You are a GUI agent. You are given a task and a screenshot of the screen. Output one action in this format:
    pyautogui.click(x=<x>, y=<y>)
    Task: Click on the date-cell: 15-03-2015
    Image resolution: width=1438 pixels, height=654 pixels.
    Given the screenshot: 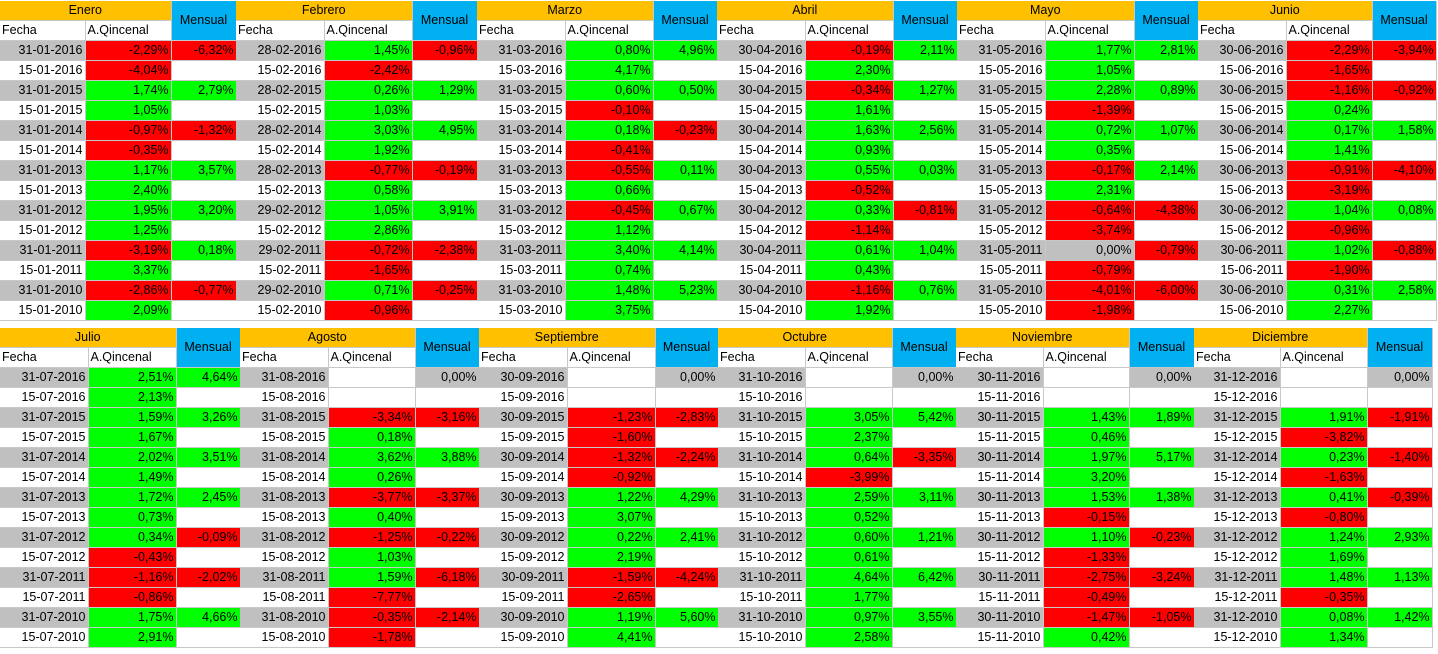 What is the action you would take?
    pyautogui.click(x=521, y=110)
    